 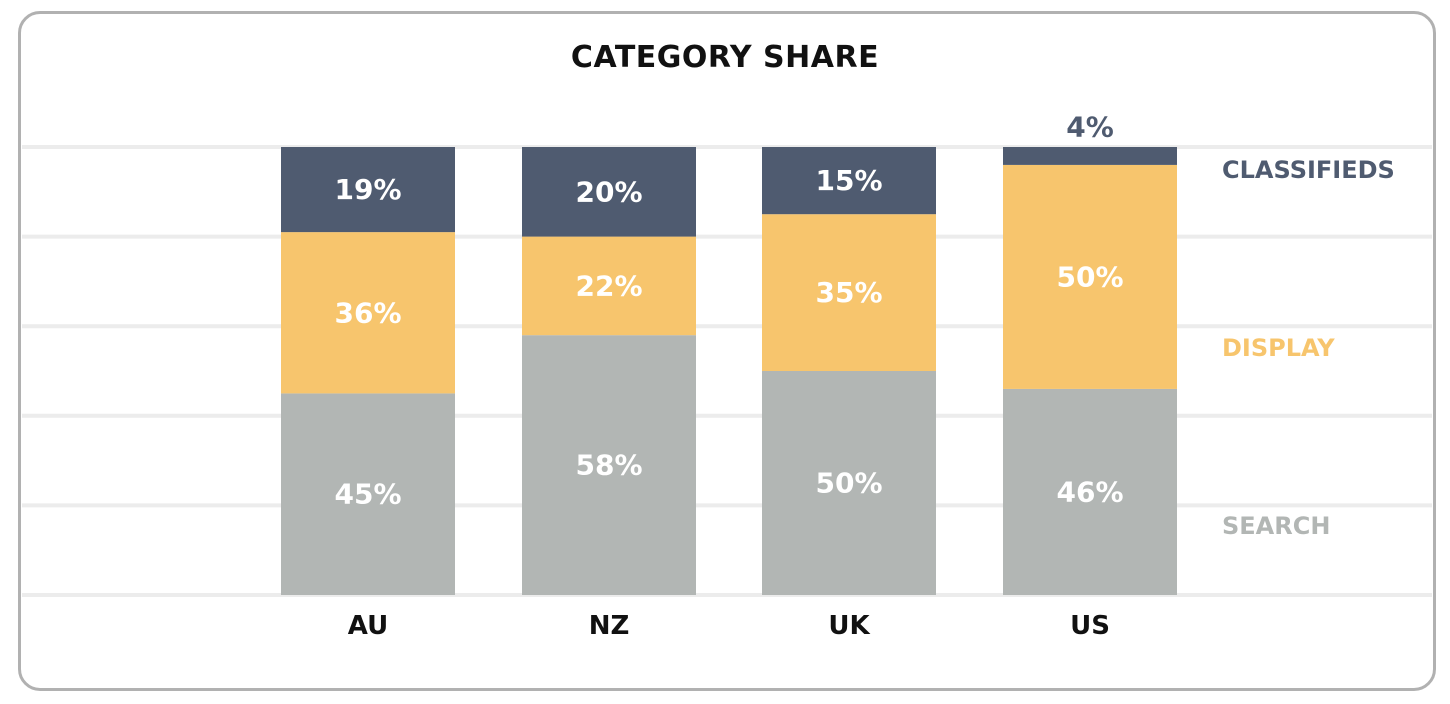 What do you see at coordinates (1278, 348) in the screenshot?
I see `legend-entry-display: DISPLAY` at bounding box center [1278, 348].